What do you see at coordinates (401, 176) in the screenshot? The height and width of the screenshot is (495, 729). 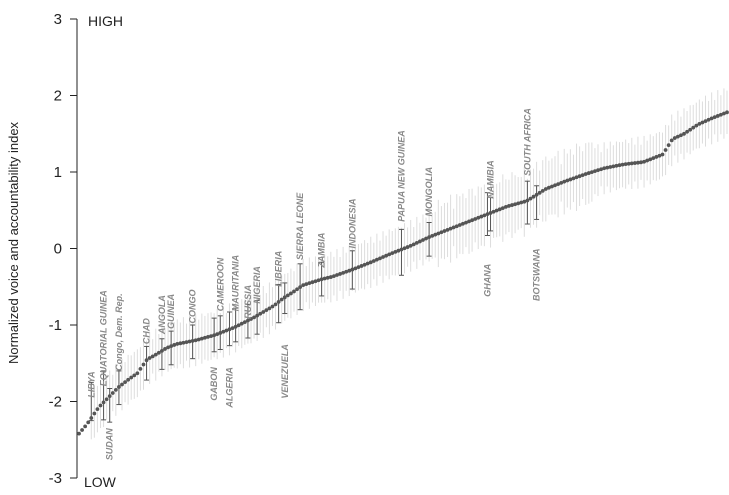 I see `country-label: PAPUA NEW GUINEA` at bounding box center [401, 176].